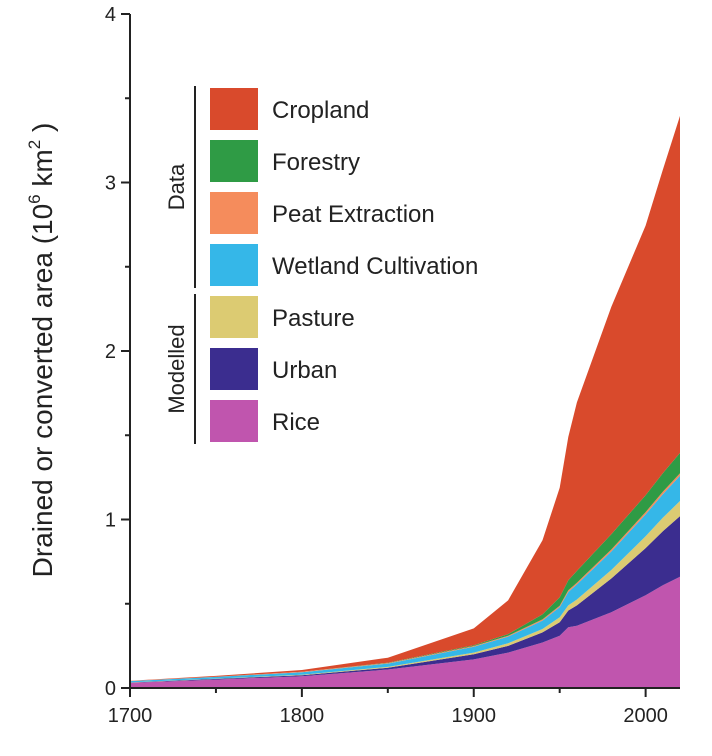 The width and height of the screenshot is (712, 756). Describe the element at coordinates (234, 213) in the screenshot. I see `legend-swatch-peat-extraction` at that location.